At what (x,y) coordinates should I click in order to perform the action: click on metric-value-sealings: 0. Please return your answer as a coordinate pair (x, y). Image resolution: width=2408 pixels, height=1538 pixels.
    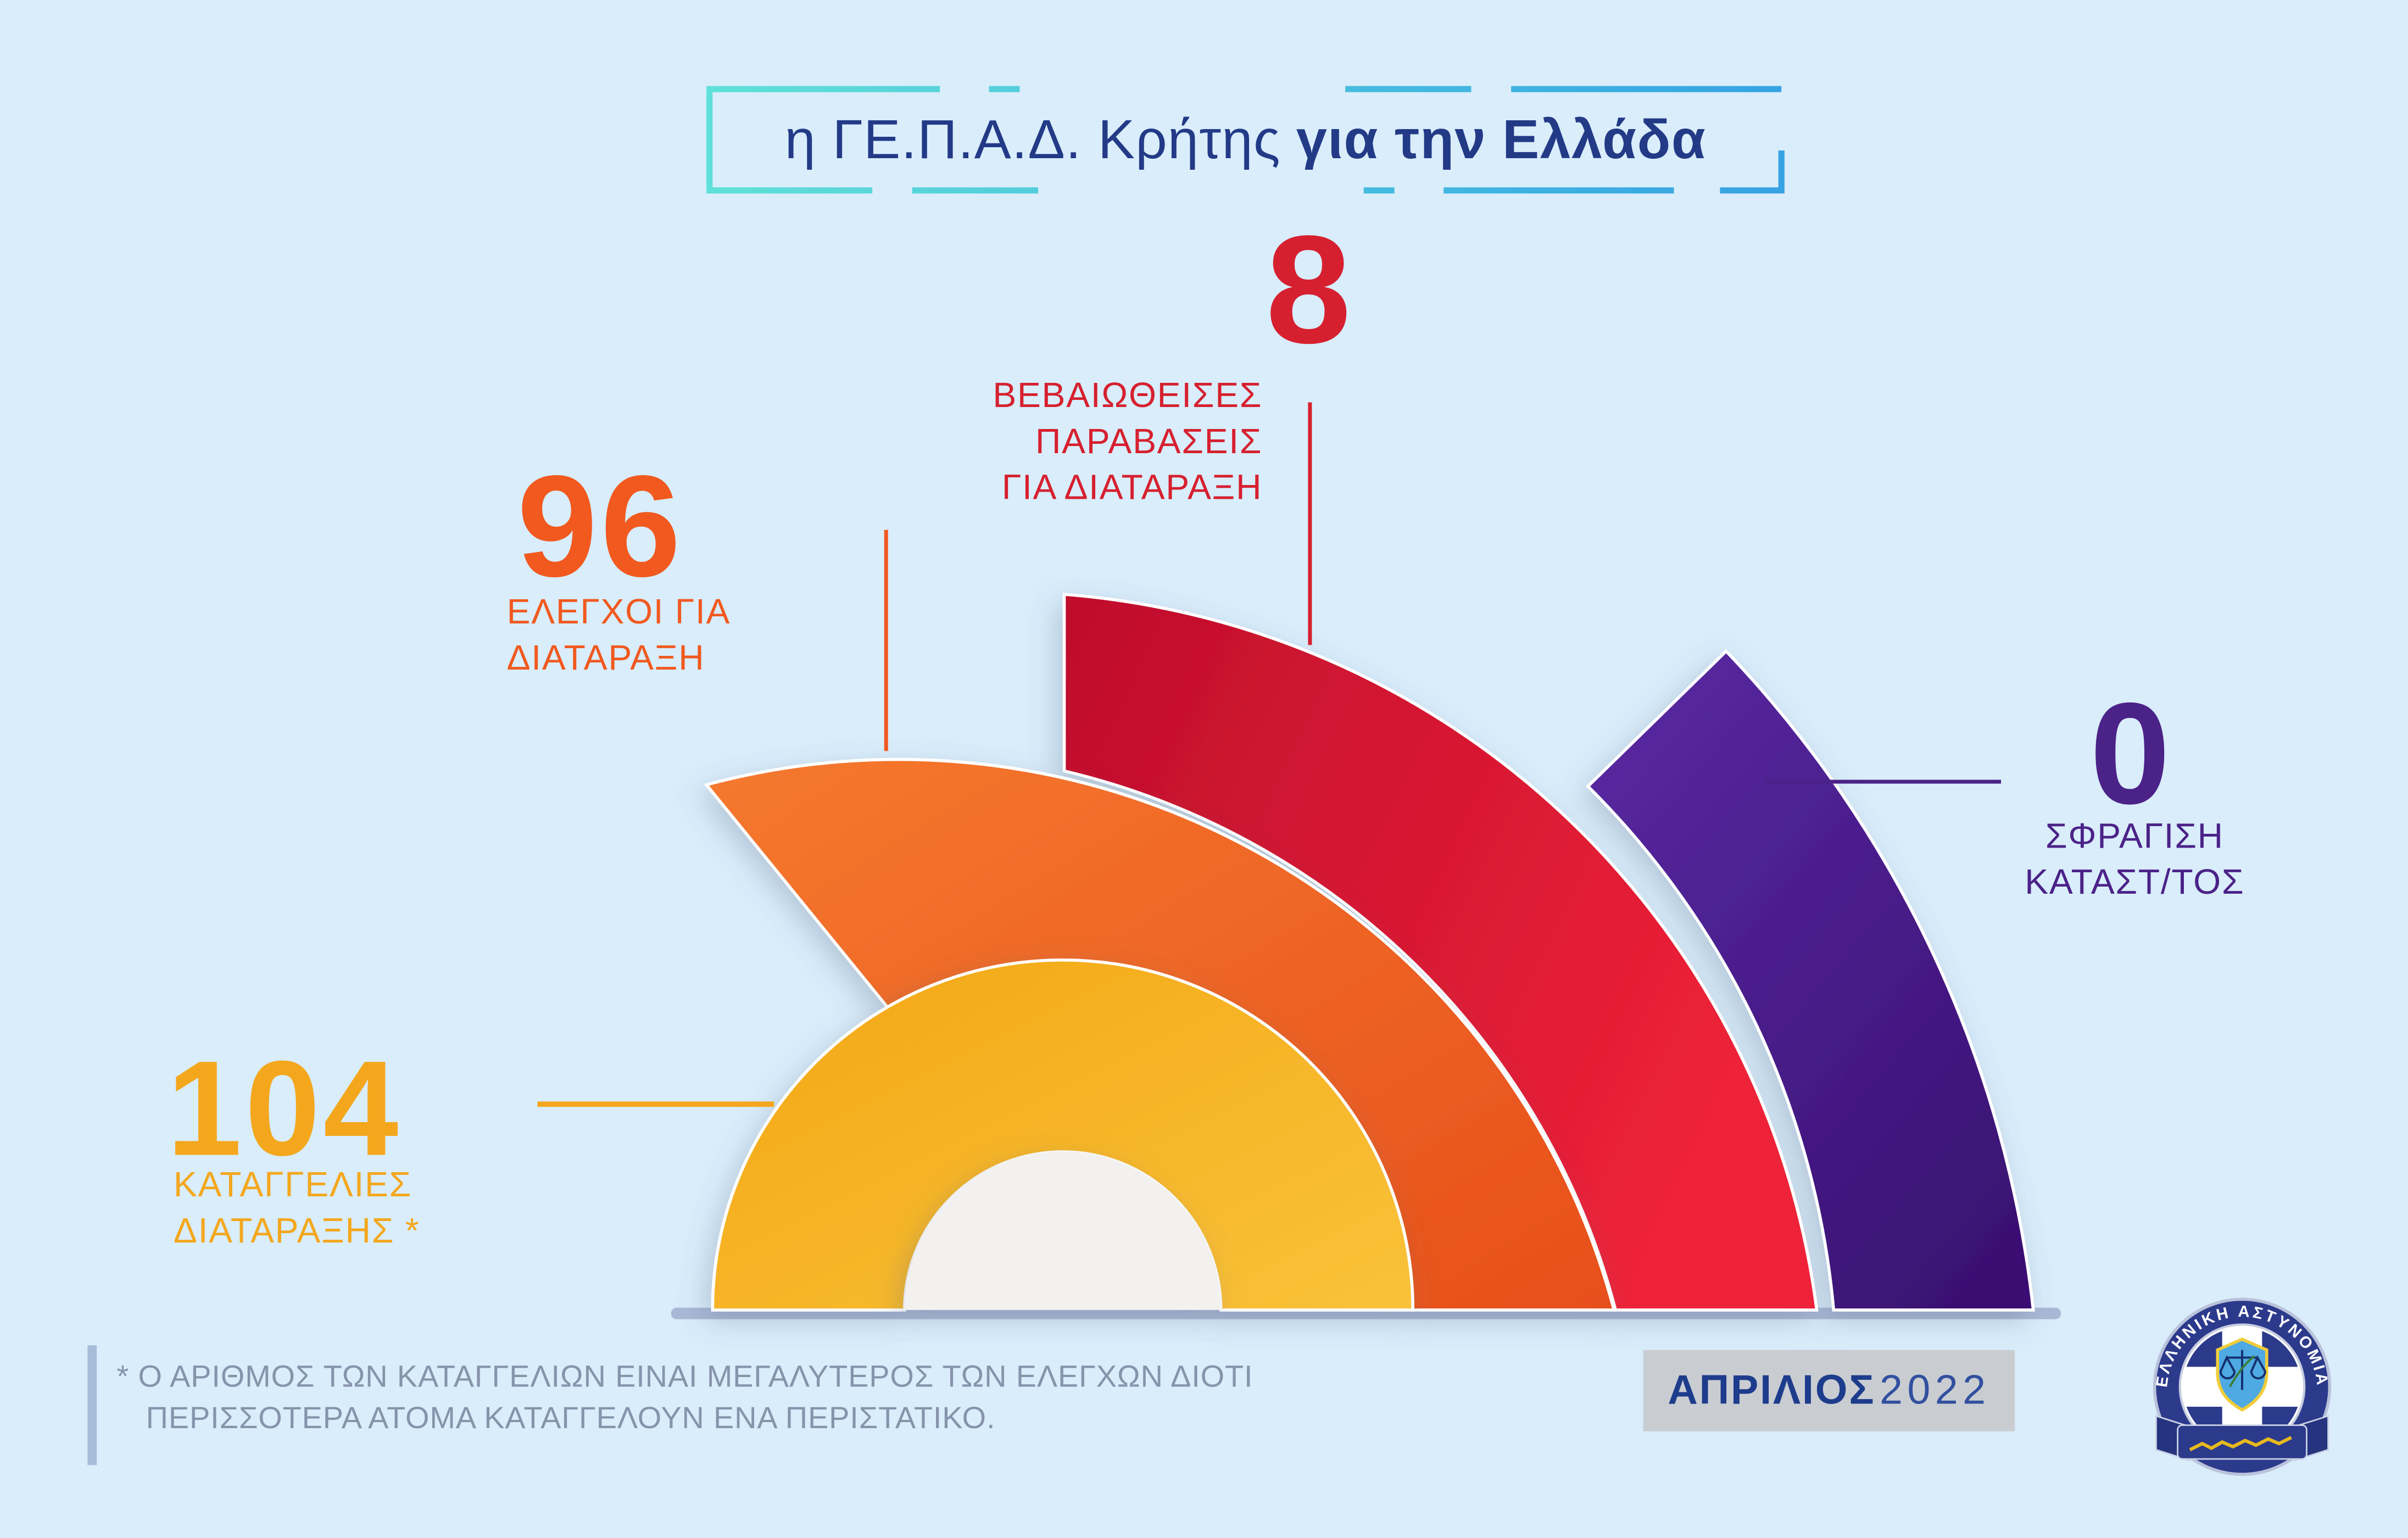
    Looking at the image, I should click on (2131, 753).